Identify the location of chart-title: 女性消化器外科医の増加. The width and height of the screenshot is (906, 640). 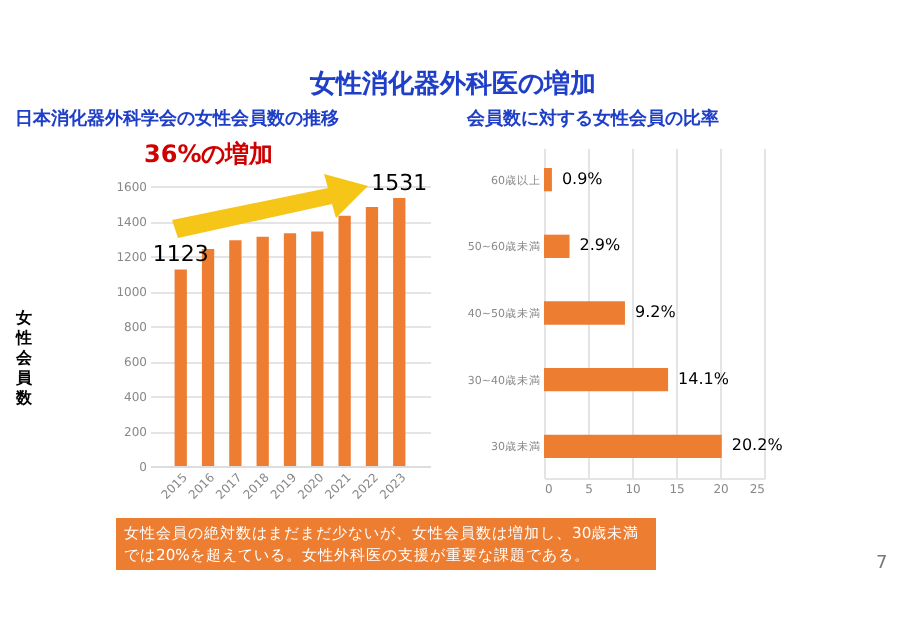
(453, 84).